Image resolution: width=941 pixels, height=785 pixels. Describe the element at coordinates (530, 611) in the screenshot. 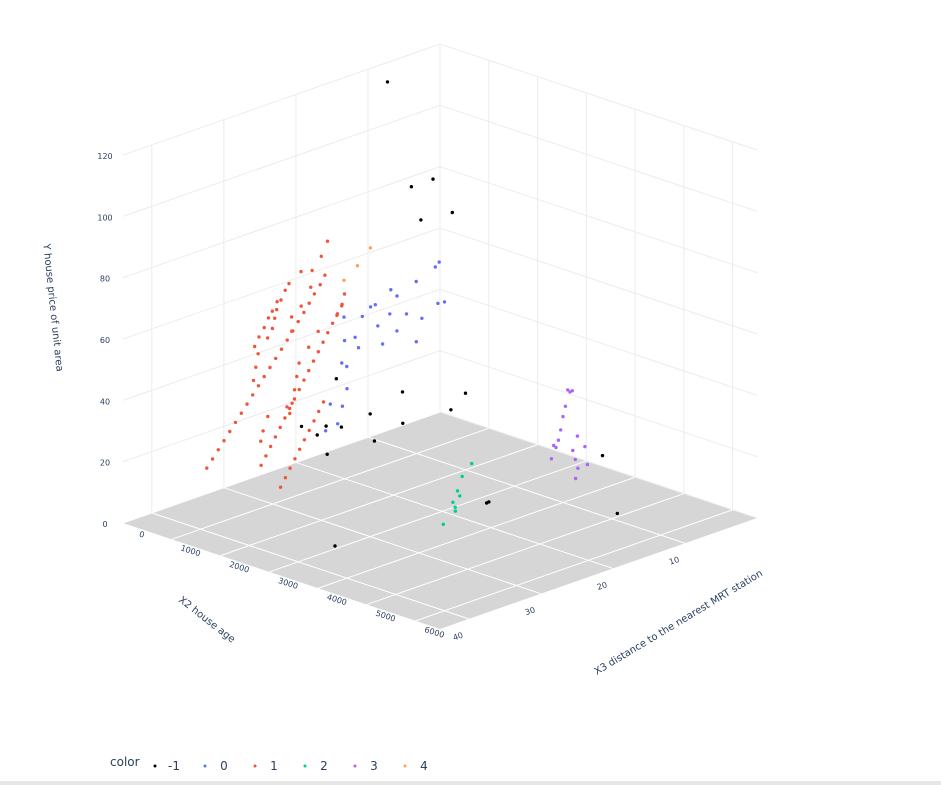

I see `y-tick-label: 30` at that location.